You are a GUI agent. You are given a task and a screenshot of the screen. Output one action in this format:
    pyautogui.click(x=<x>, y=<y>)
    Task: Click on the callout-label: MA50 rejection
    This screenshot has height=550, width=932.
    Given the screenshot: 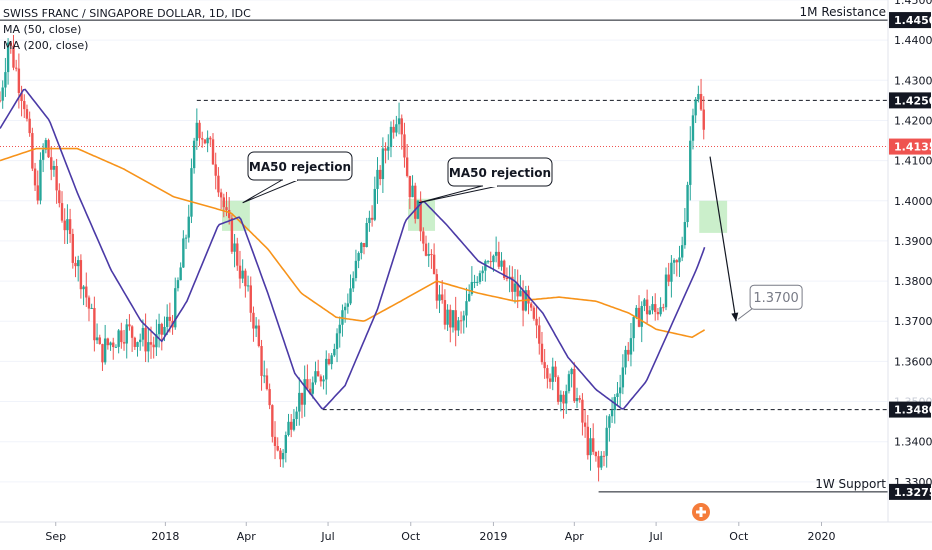 What is the action you would take?
    pyautogui.click(x=300, y=167)
    